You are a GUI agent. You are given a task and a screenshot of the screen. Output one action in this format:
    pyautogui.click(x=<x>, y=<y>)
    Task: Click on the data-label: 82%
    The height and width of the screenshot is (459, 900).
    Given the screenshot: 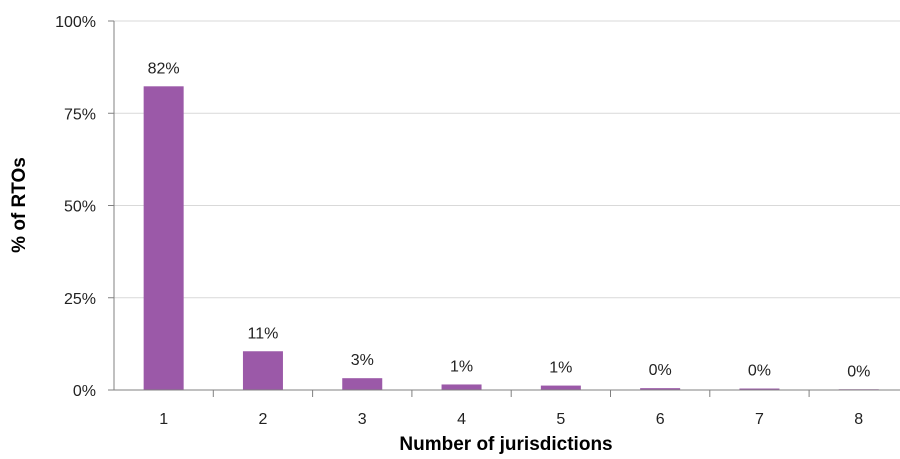 What is the action you would take?
    pyautogui.click(x=164, y=68)
    